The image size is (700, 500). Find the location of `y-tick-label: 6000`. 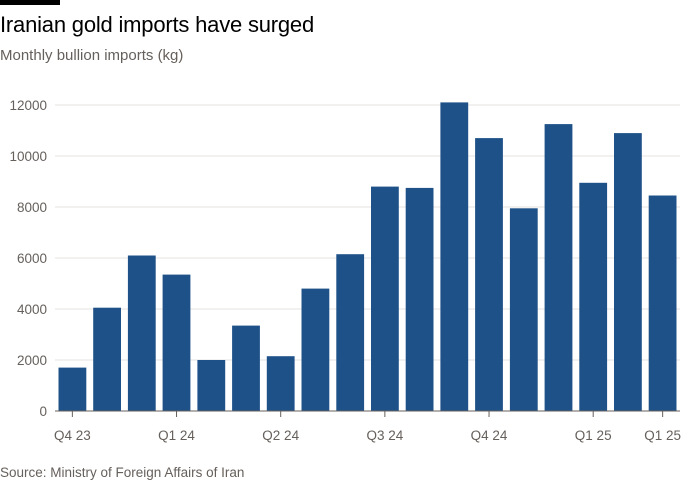

y-tick-label: 6000 is located at coordinates (32, 258).